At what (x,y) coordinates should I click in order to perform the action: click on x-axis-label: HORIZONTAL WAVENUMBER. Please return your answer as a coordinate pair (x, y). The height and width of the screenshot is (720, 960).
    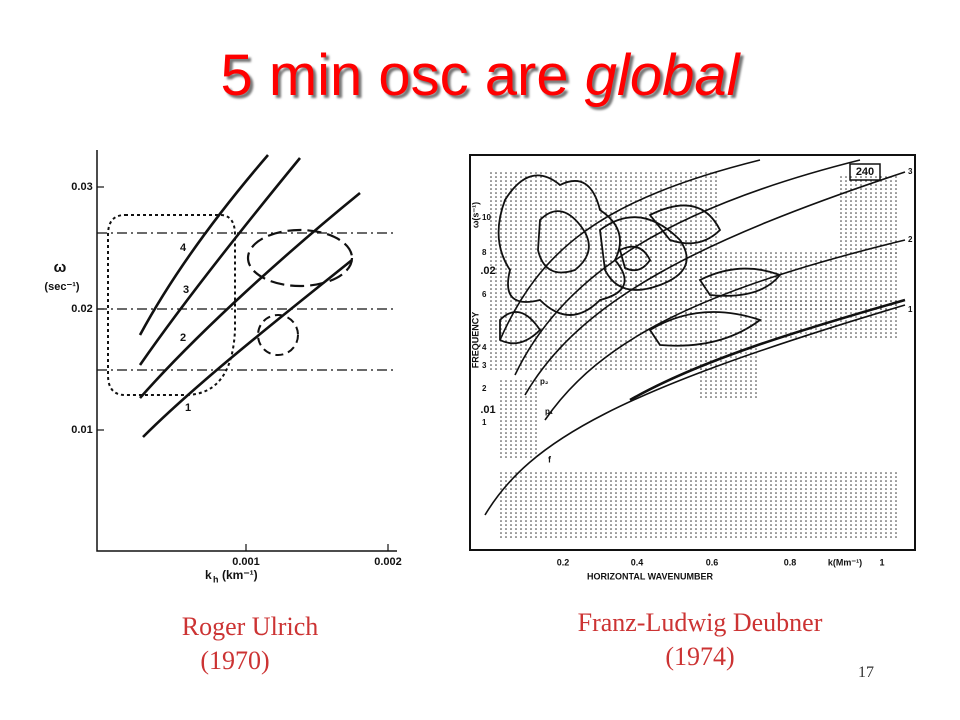
    Looking at the image, I should click on (650, 576).